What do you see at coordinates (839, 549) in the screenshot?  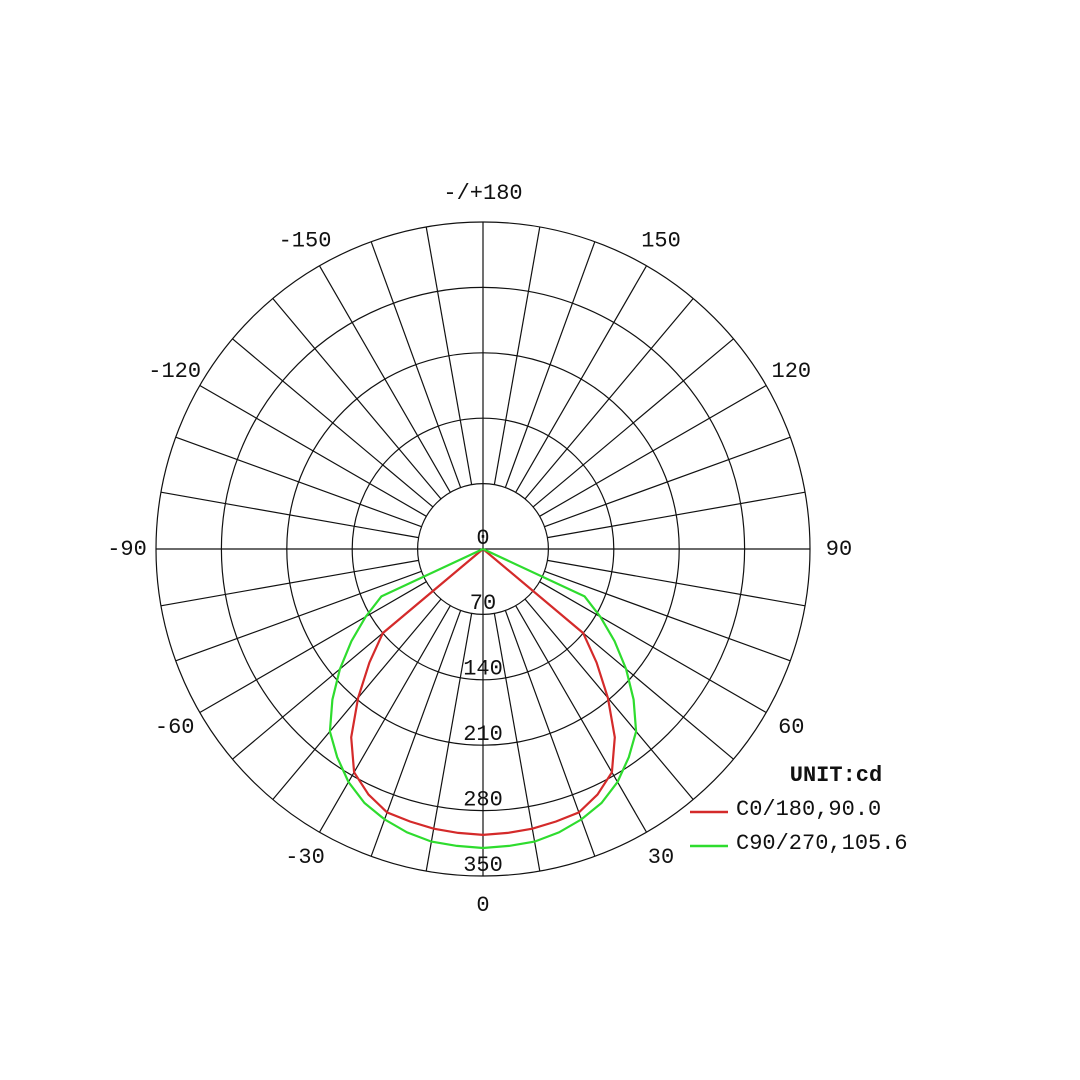 I see `angle-tick-label: 90` at bounding box center [839, 549].